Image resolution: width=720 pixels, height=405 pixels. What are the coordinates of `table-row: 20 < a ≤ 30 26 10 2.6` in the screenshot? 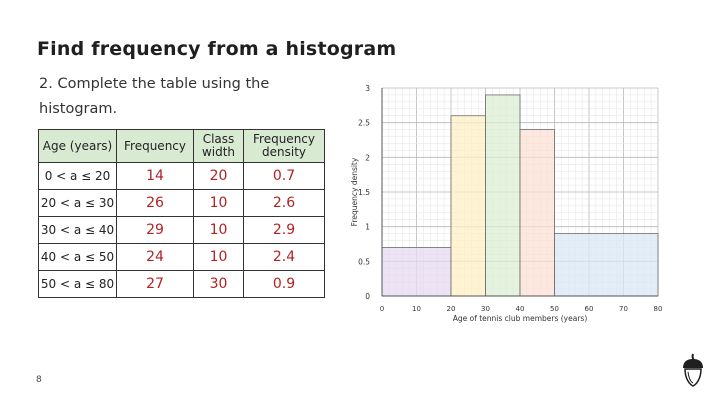 It's located at (181, 203).